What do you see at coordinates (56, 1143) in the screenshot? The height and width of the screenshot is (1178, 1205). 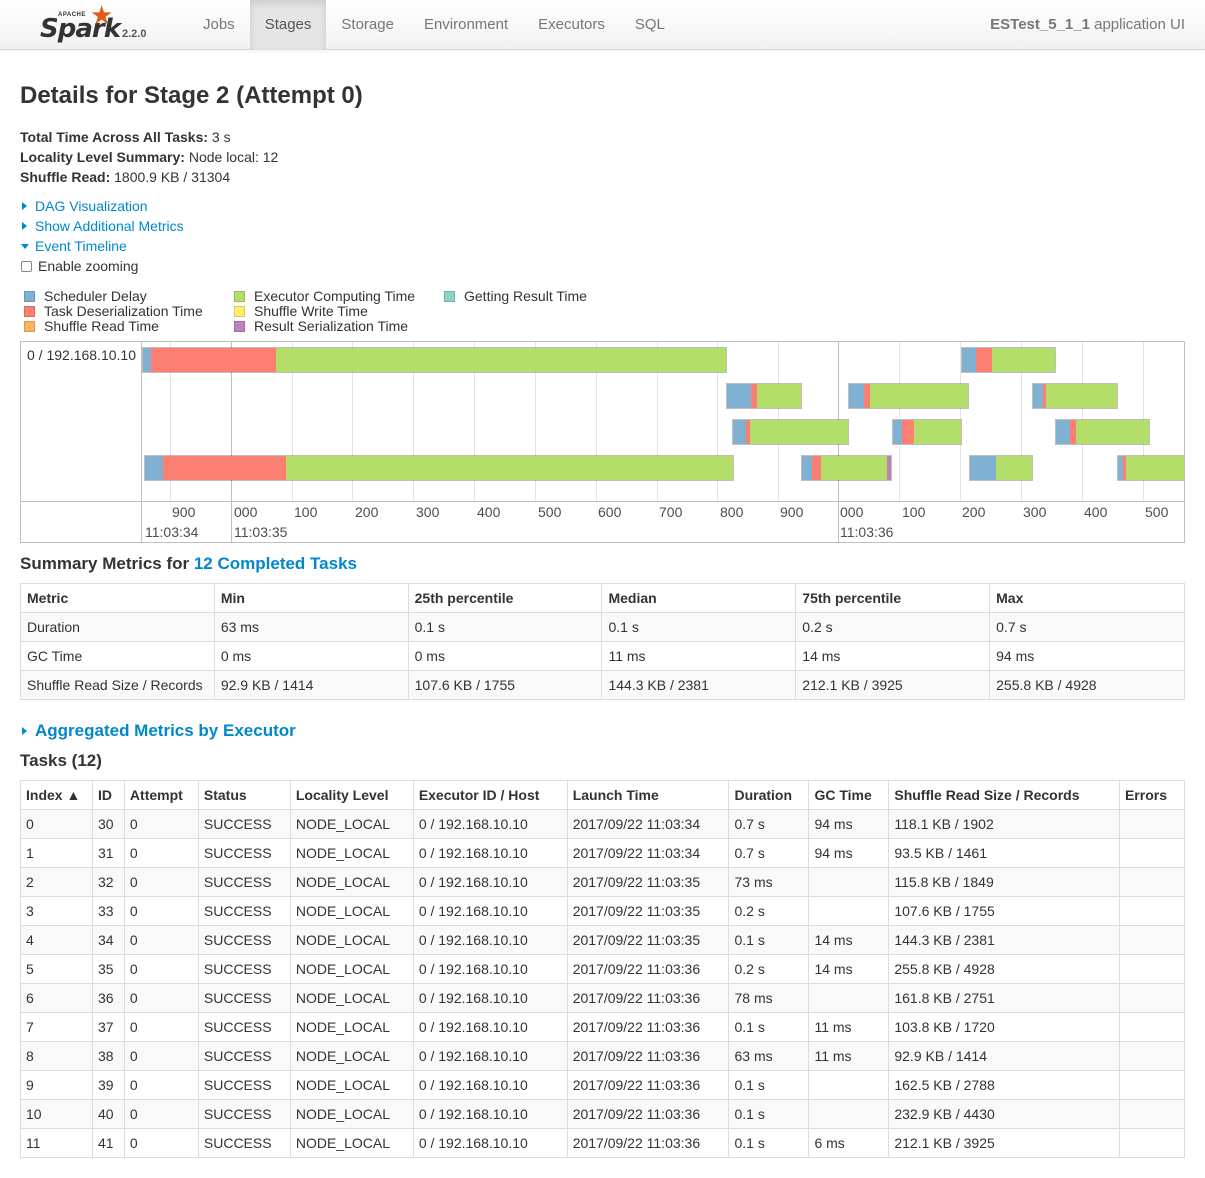 I see `table-cell: 11` at bounding box center [56, 1143].